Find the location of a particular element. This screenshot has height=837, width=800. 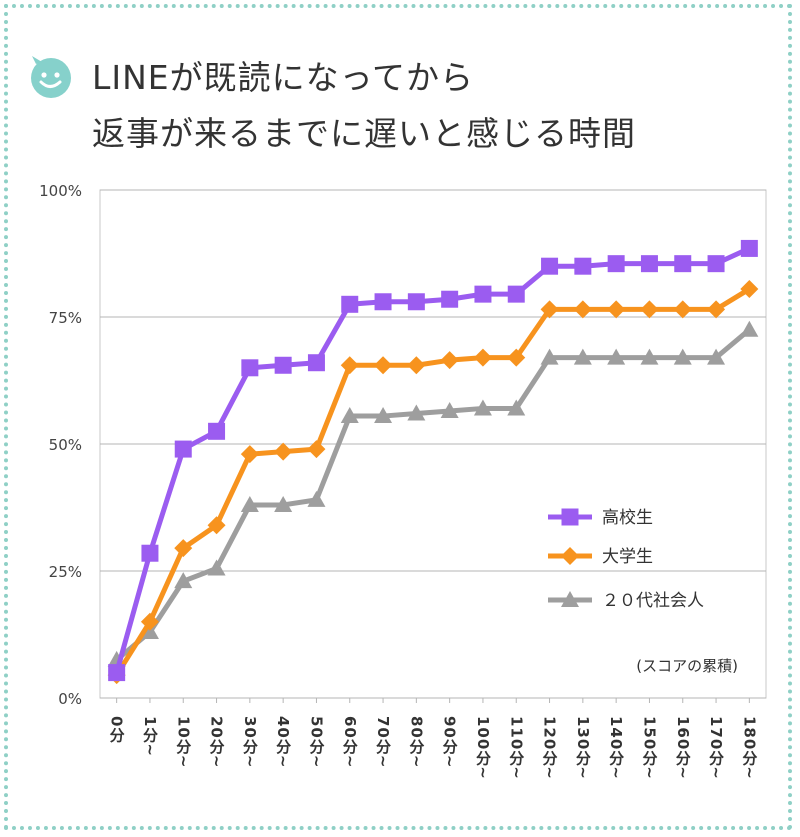

title-line-1: LINEが既読になってから is located at coordinates (283, 77).